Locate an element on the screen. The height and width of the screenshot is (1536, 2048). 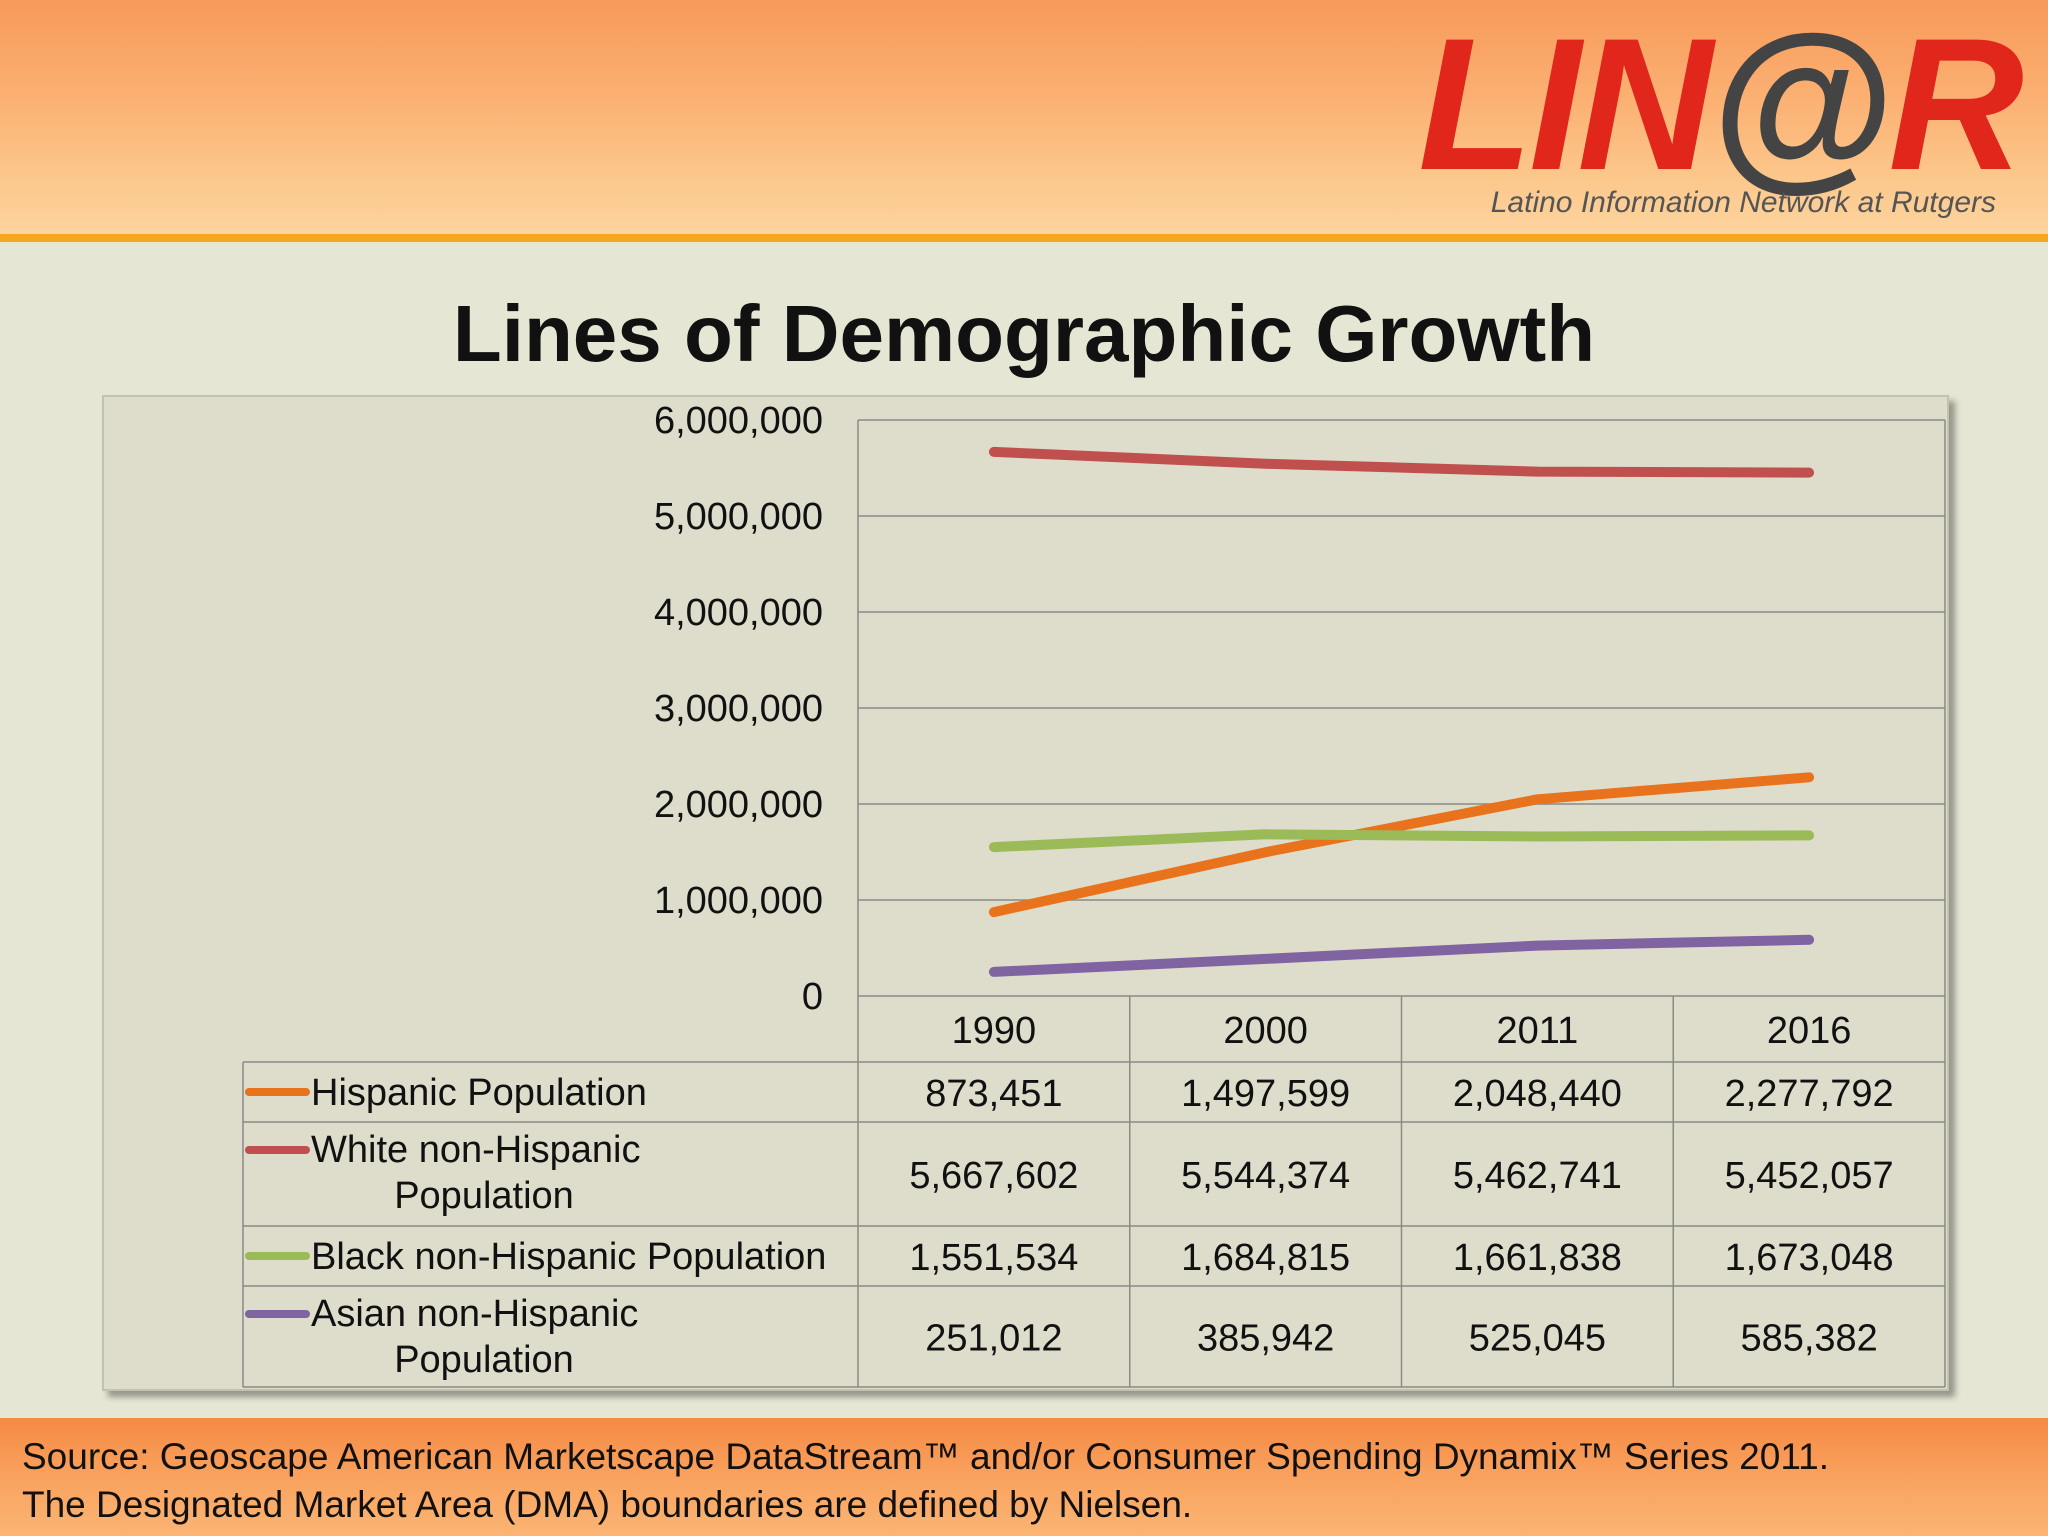
series-label: Hispanic Population is located at coordinates (479, 1093).